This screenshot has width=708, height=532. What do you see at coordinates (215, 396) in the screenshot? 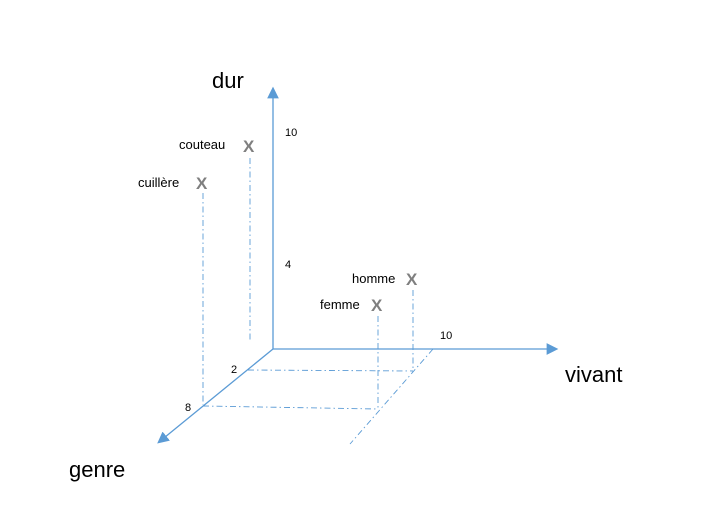
I see `depth-axis` at bounding box center [215, 396].